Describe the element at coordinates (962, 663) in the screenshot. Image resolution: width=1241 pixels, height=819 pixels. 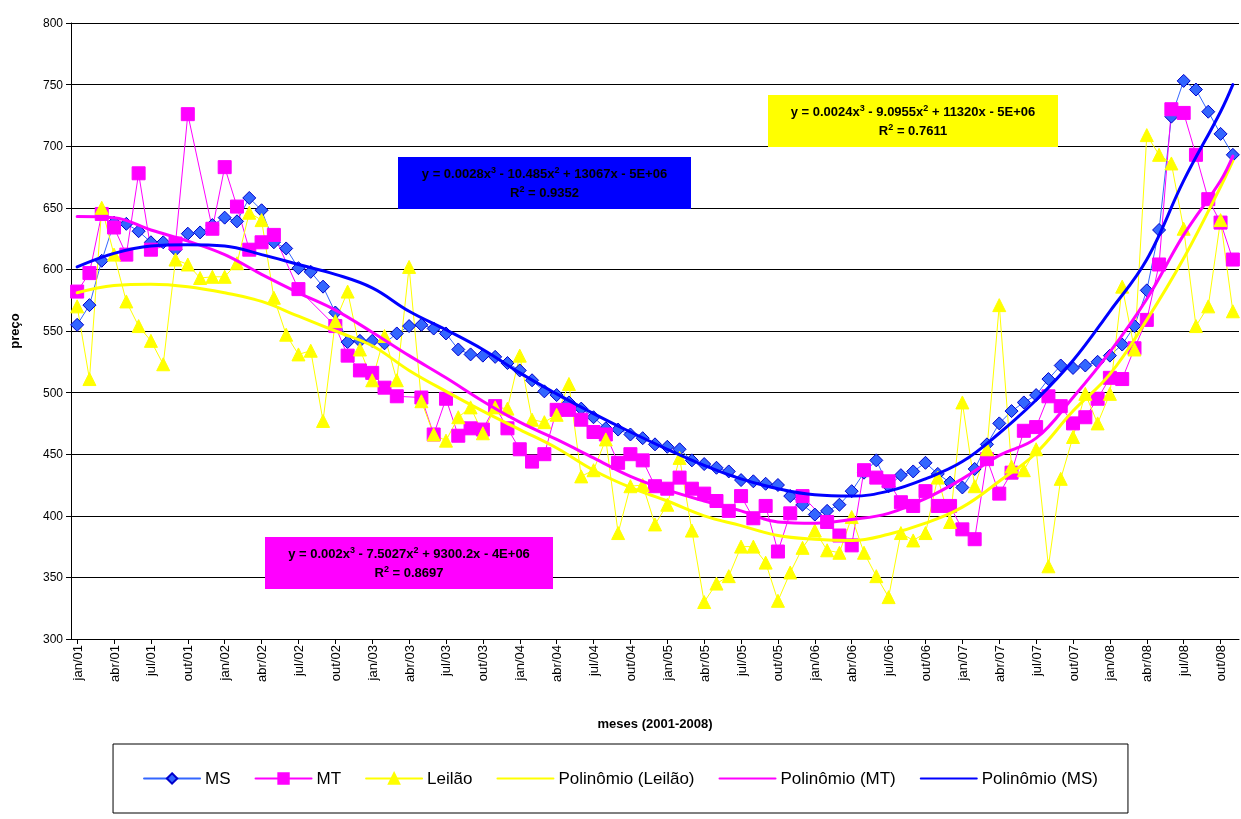
I see `x-tick-label: jan/07` at that location.